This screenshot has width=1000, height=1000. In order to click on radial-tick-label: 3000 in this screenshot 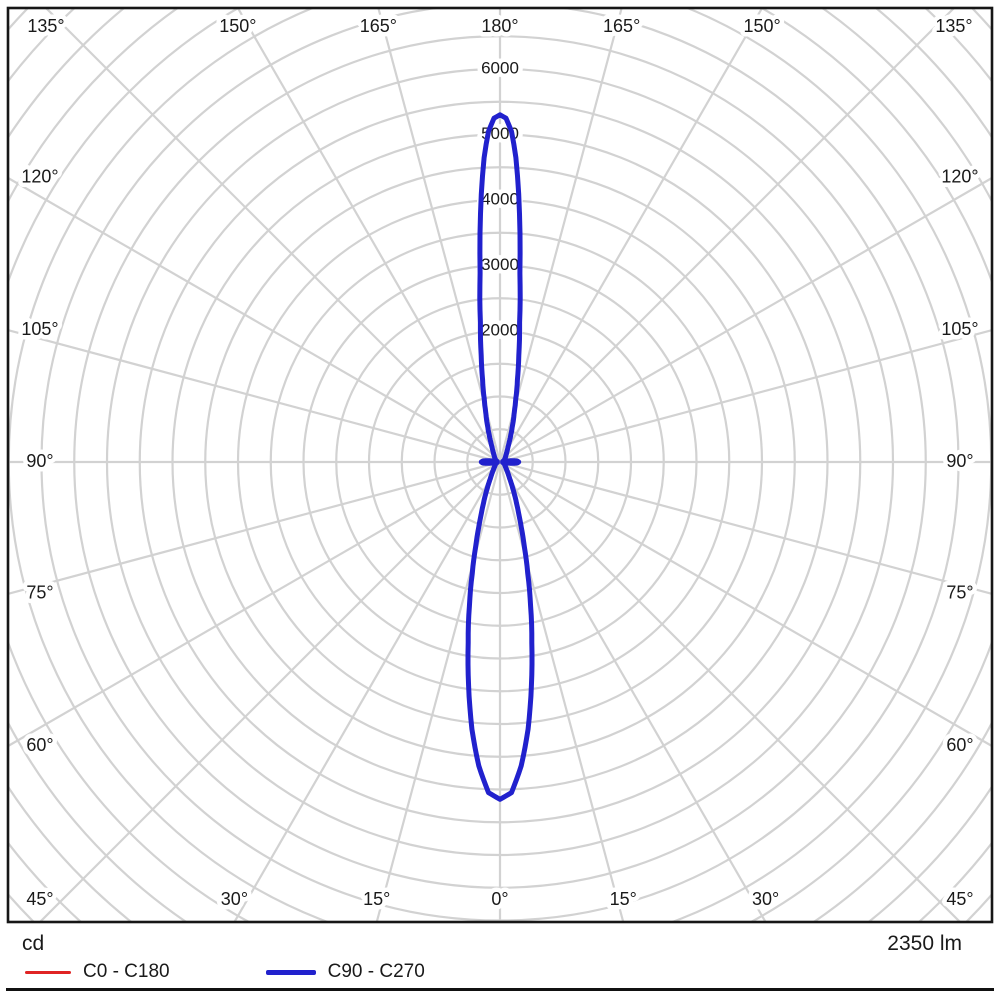, I will do `click(500, 264)`.